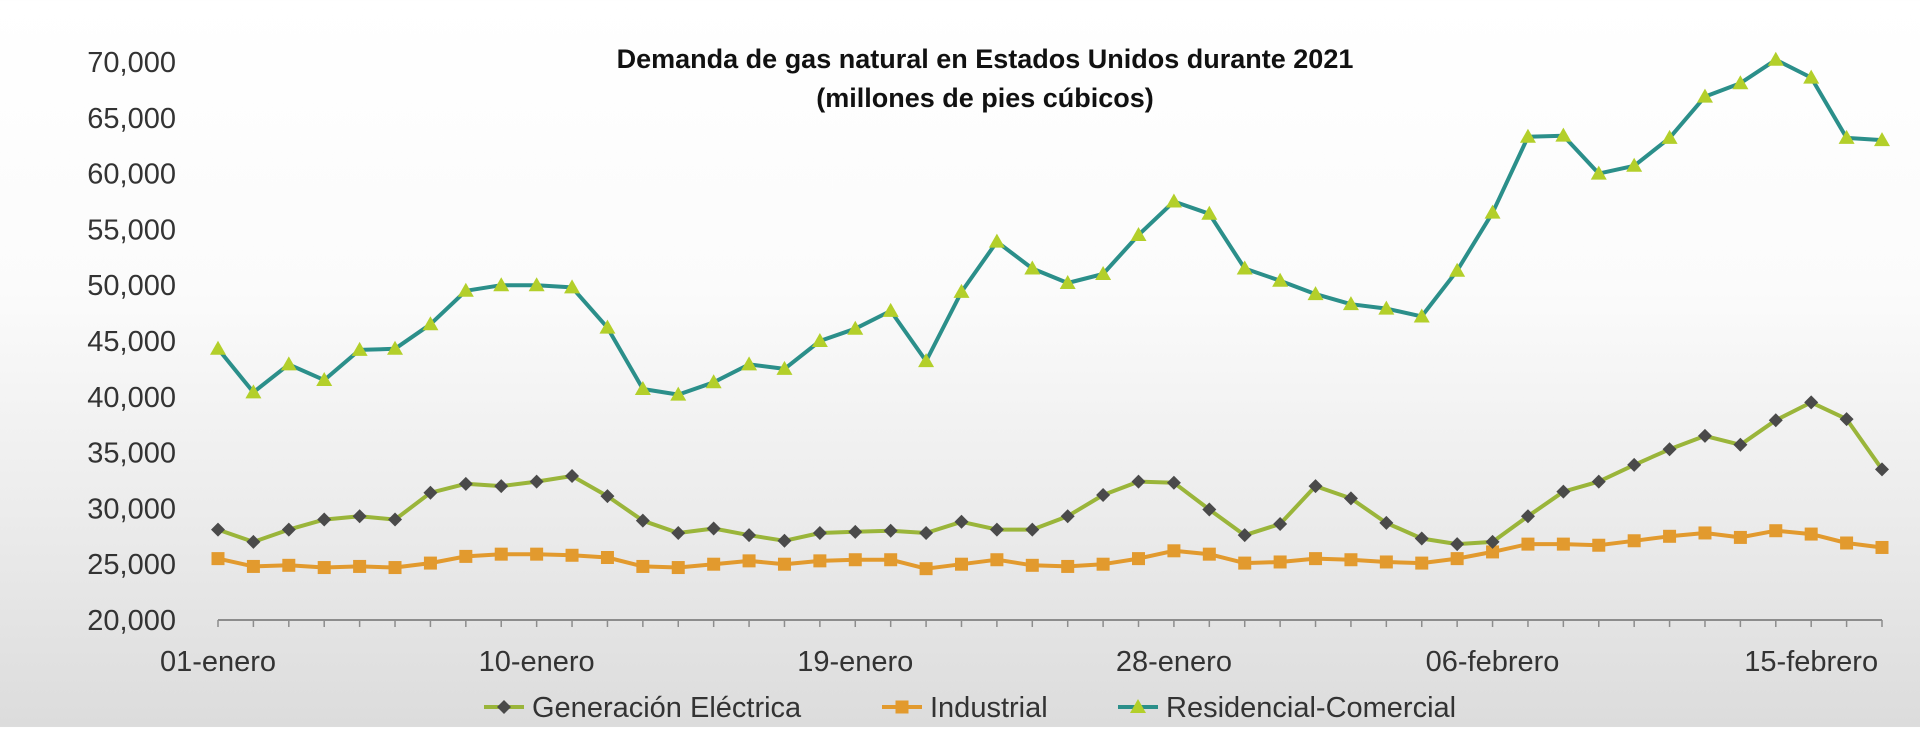 The width and height of the screenshot is (1920, 732). What do you see at coordinates (667, 708) in the screenshot?
I see `legend-label: Generación Eléctrica` at bounding box center [667, 708].